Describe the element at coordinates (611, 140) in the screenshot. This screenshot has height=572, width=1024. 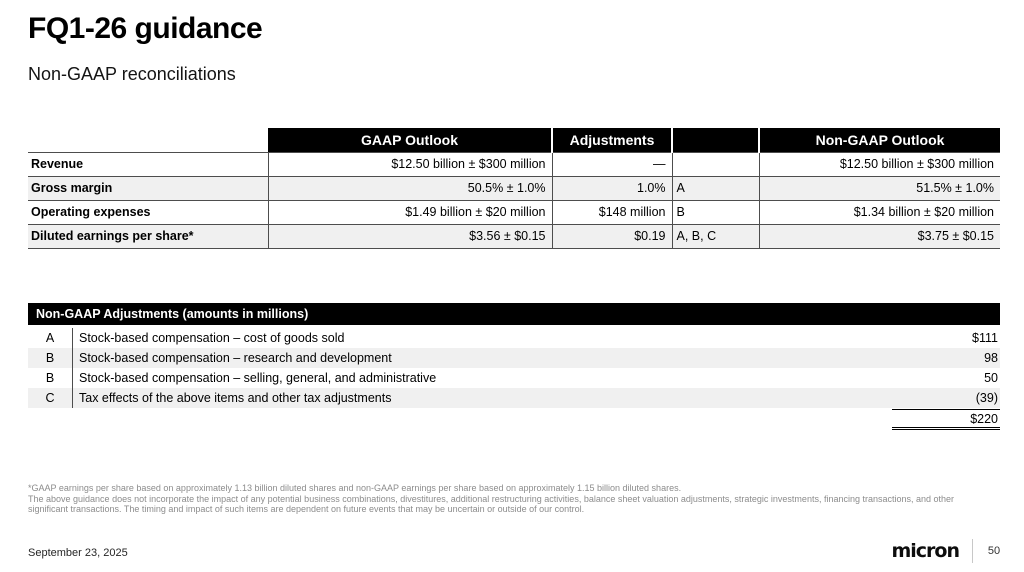
I see `header-adjustments: Adjustments` at that location.